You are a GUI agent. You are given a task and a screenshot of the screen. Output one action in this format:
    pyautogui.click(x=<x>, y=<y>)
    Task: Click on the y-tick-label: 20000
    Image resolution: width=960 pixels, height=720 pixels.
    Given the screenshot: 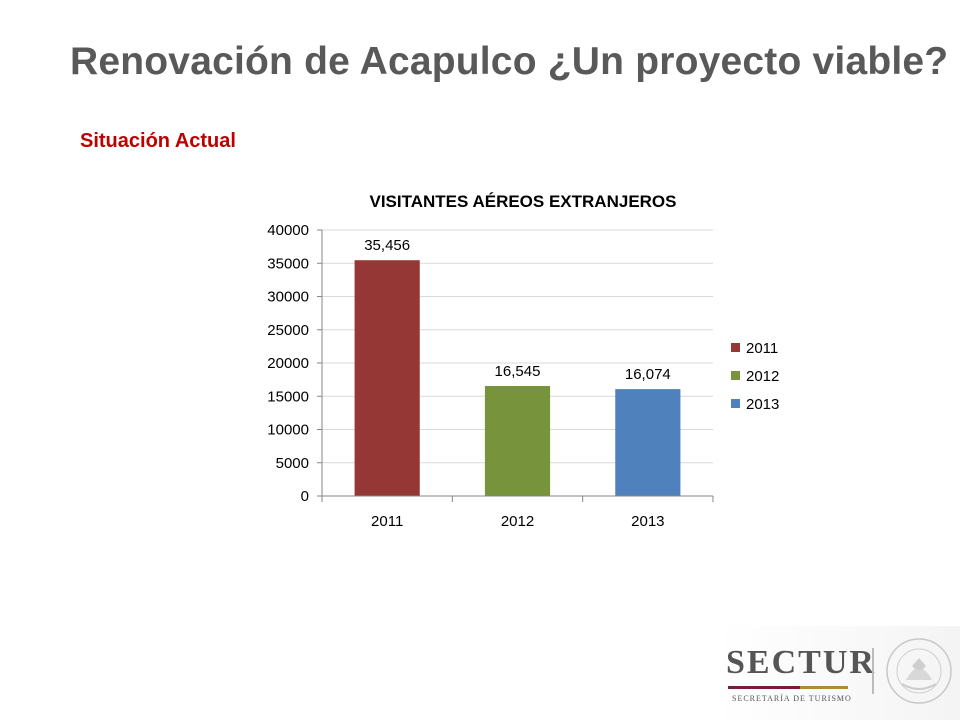 What is the action you would take?
    pyautogui.click(x=288, y=363)
    